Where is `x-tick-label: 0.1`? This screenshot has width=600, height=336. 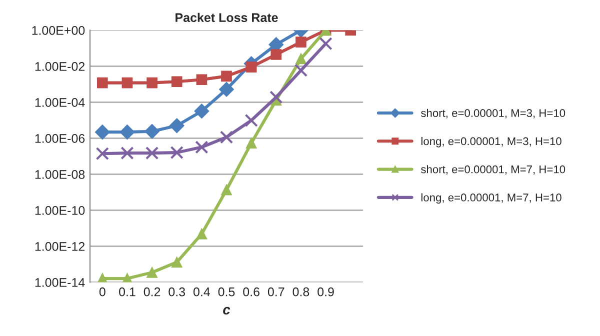
x-tick-label: 0.1 is located at coordinates (127, 291).